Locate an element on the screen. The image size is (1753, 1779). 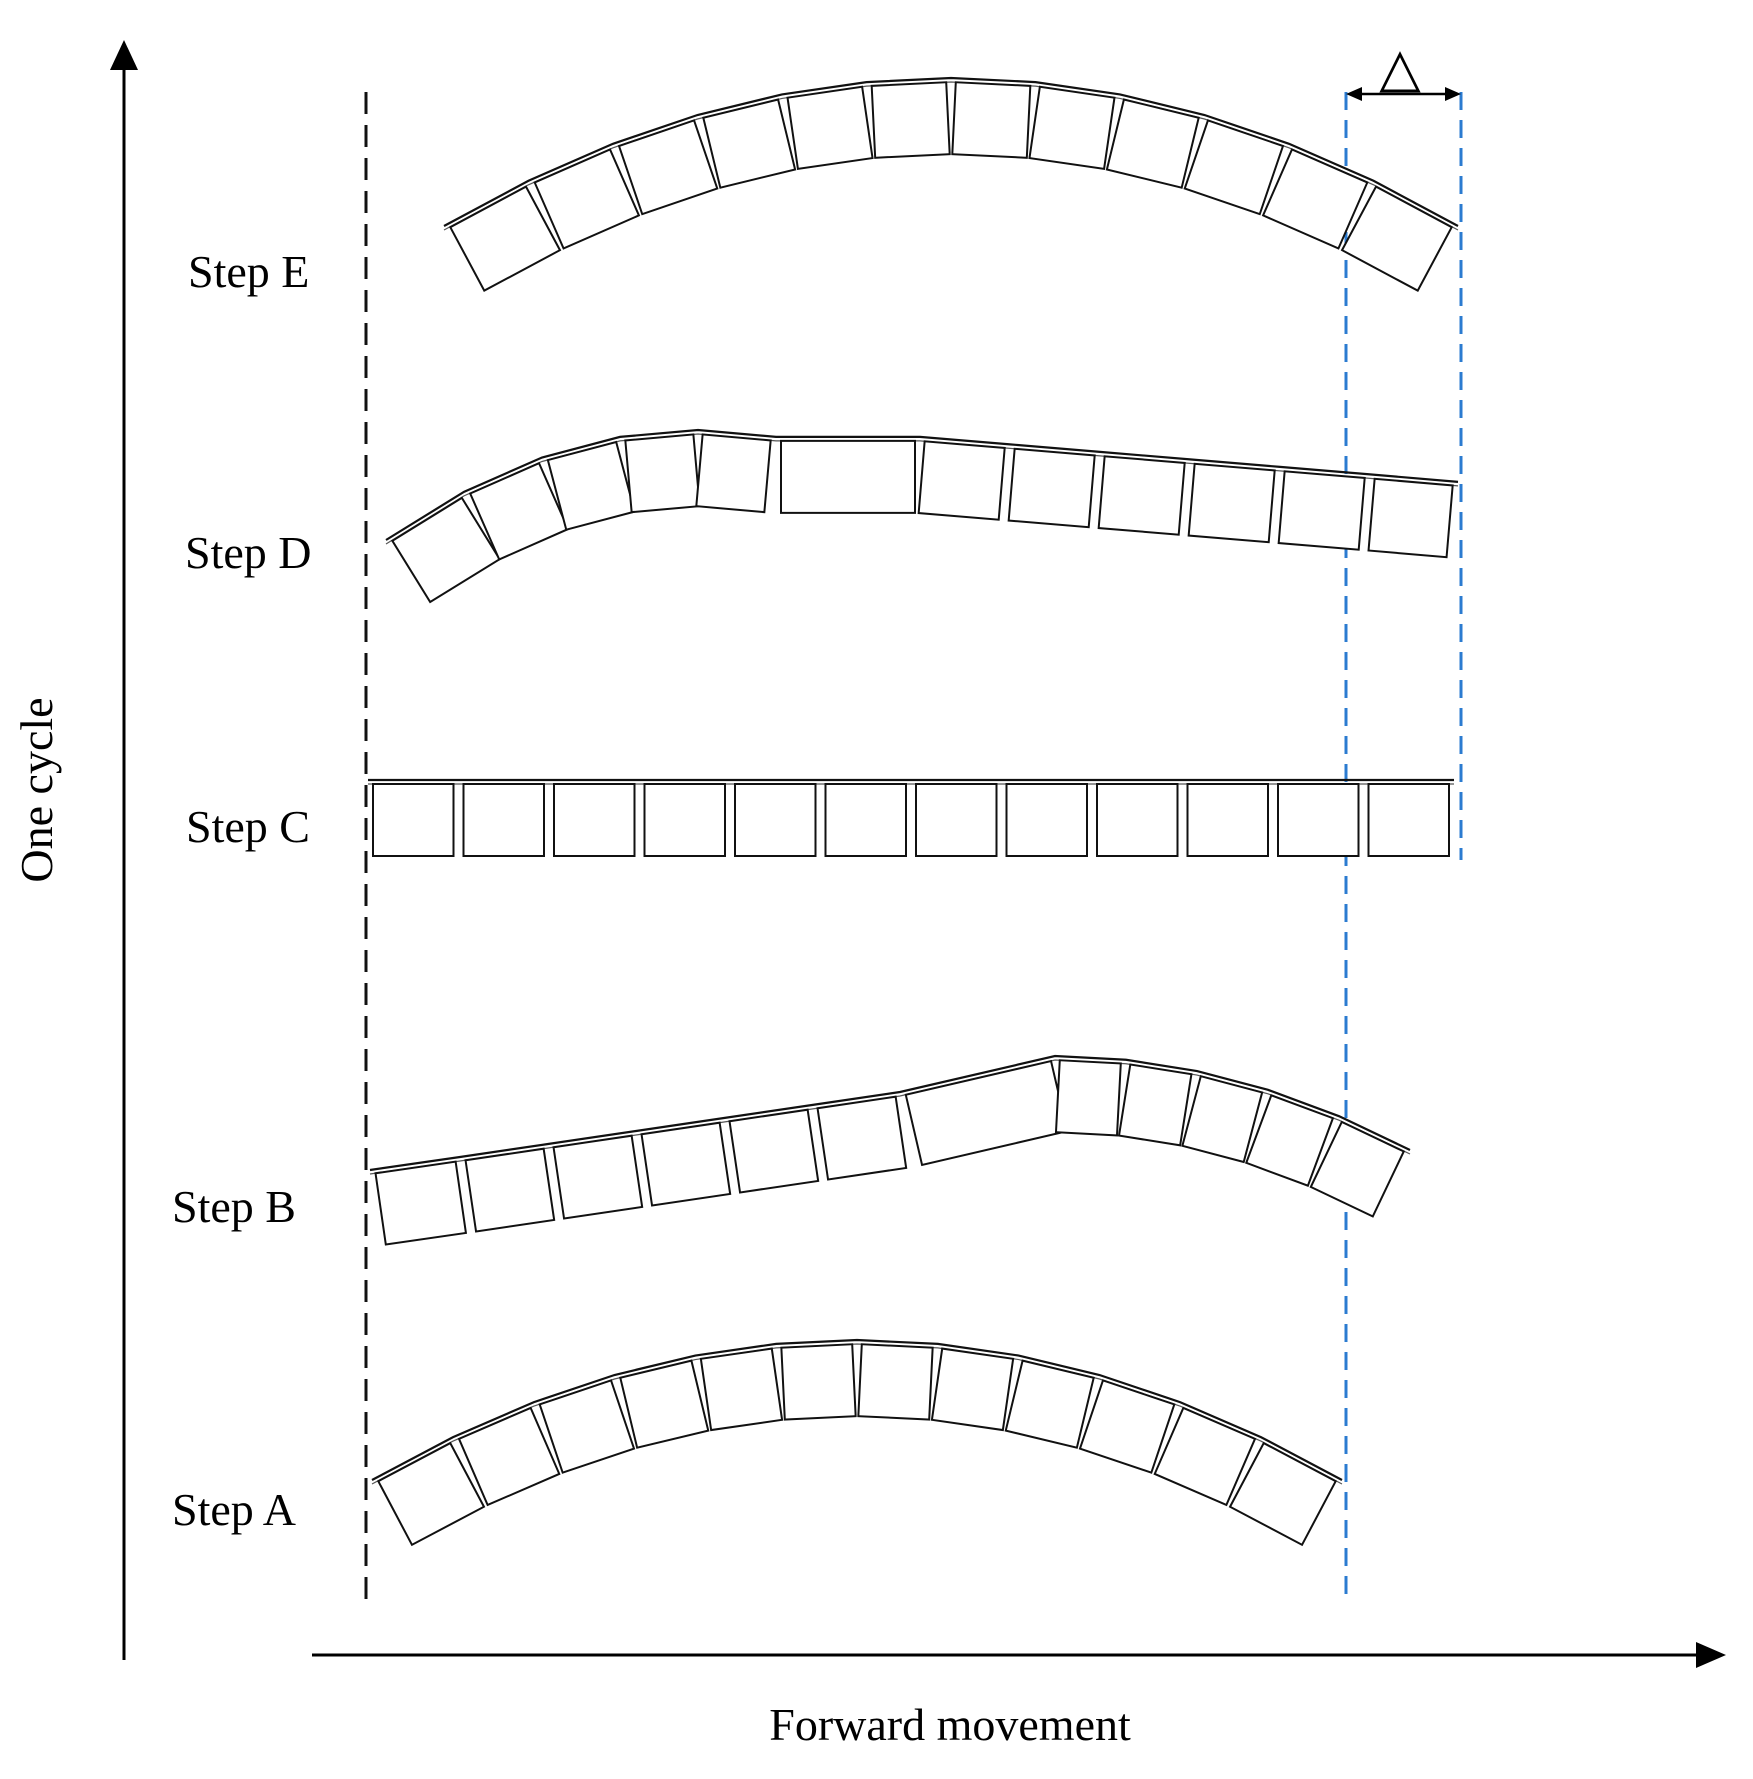
robot-body-step-b is located at coordinates (890, 1150).